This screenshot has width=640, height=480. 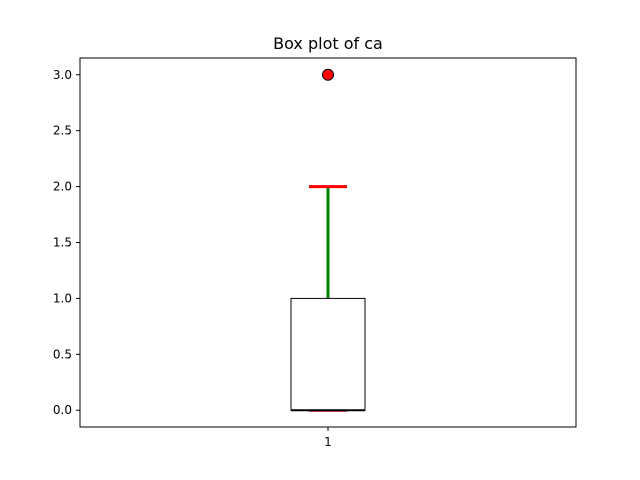 What do you see at coordinates (62, 410) in the screenshot?
I see `y-tick-label: 0.0` at bounding box center [62, 410].